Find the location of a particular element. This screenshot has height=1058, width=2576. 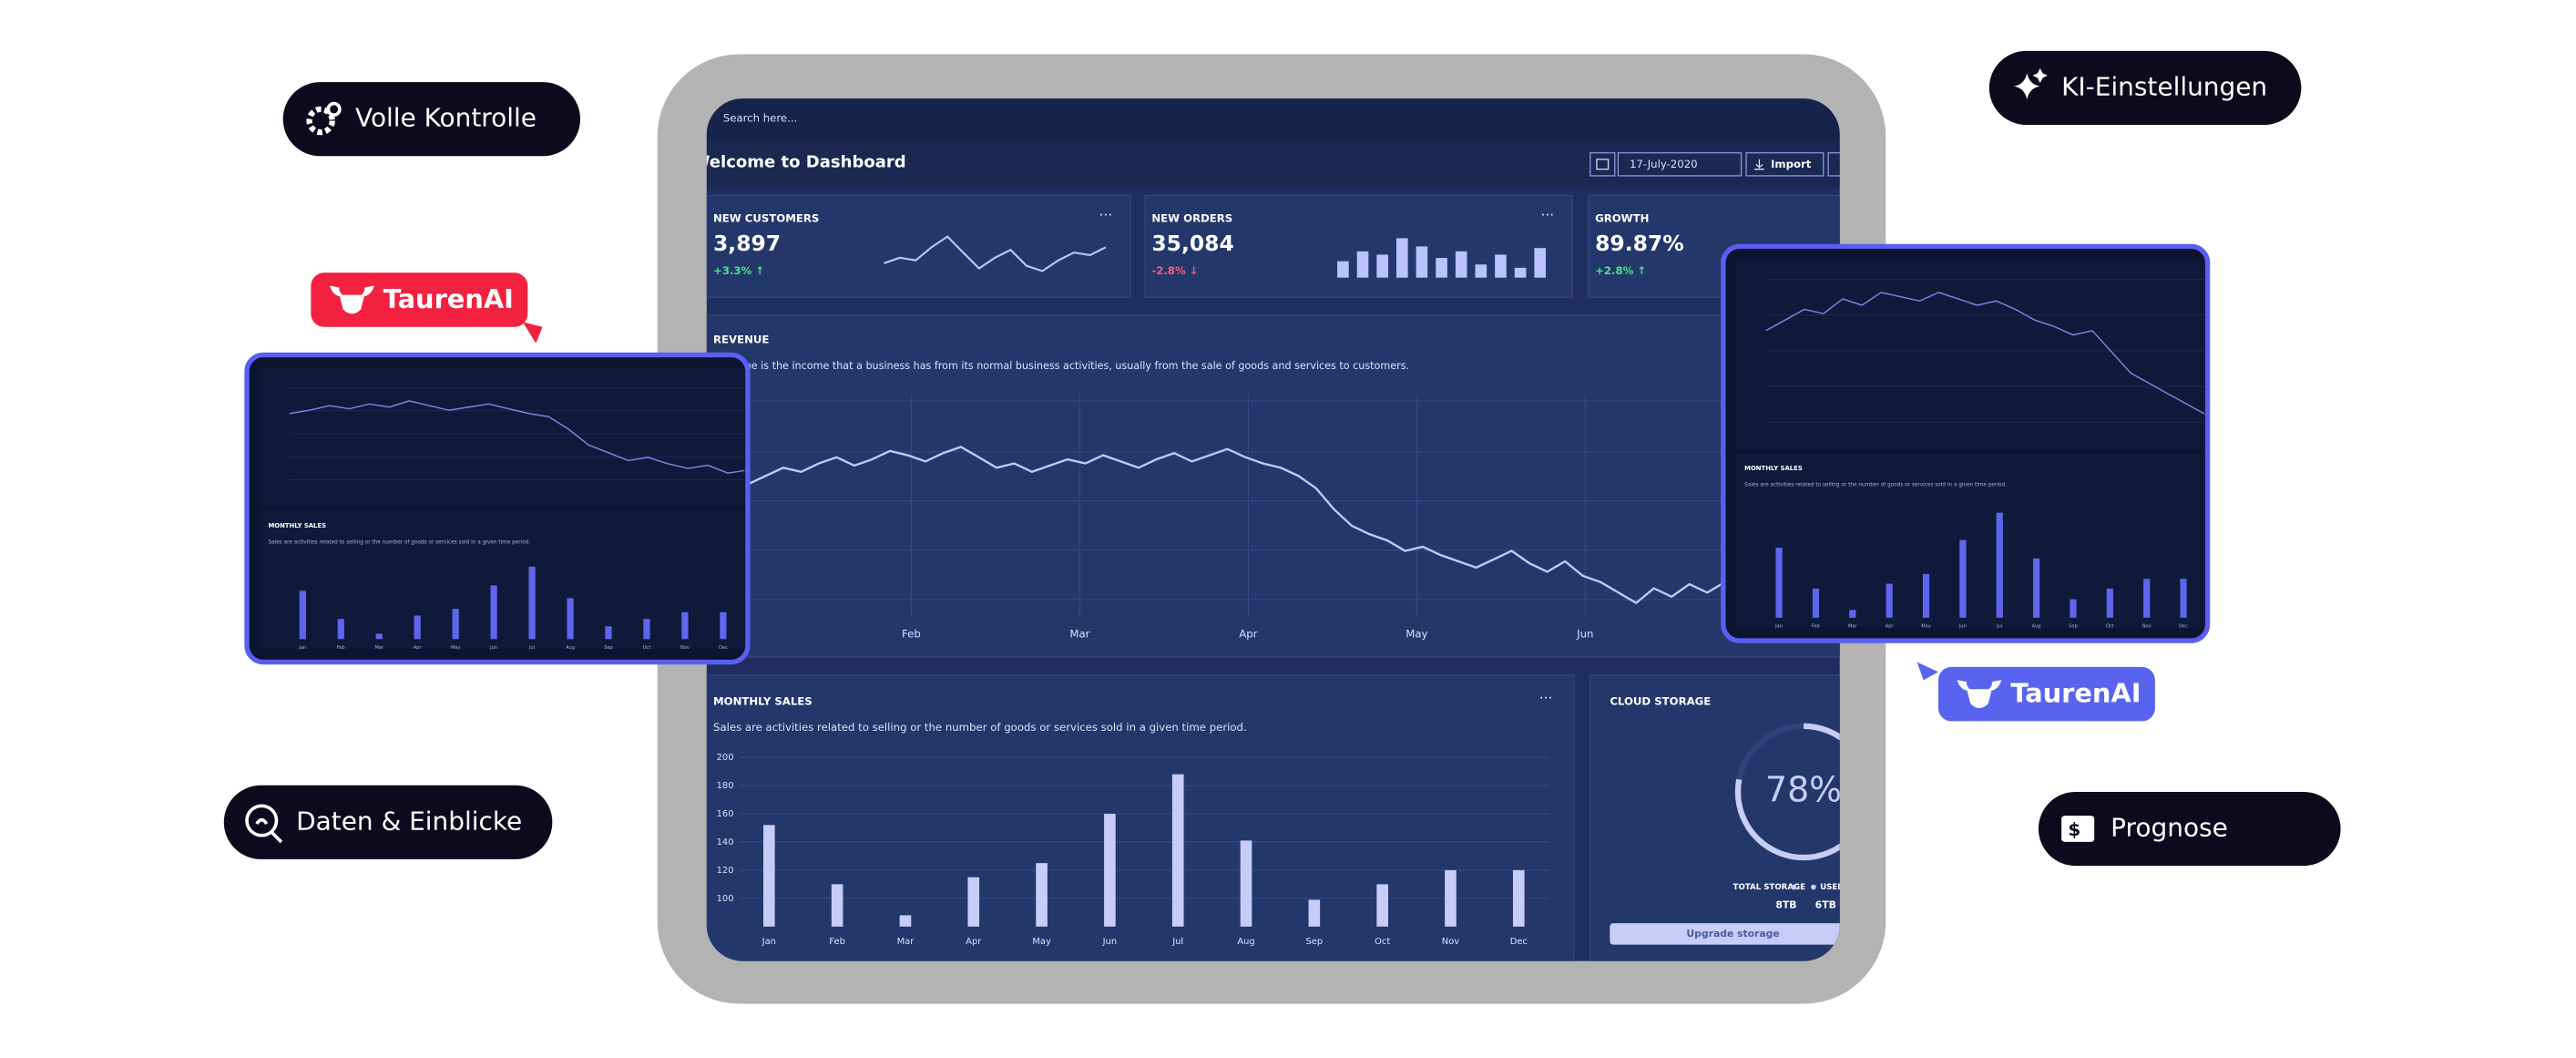

legend-label: TOTAL STORAGE is located at coordinates (1769, 887).